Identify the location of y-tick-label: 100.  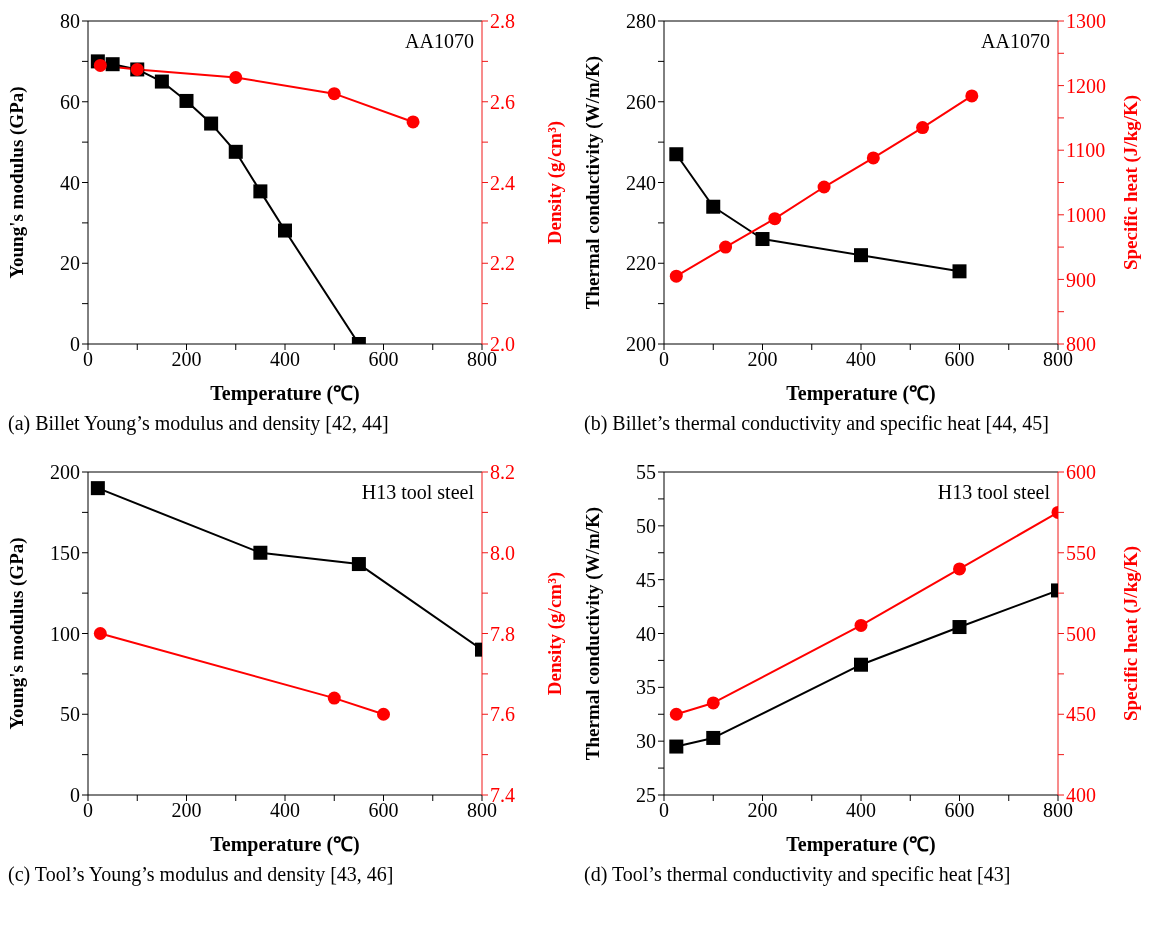
(65, 633).